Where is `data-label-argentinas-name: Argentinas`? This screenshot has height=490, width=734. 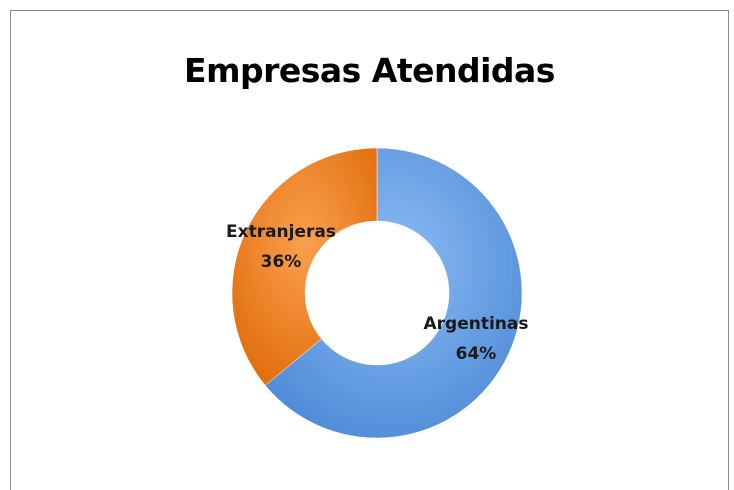
data-label-argentinas-name: Argentinas is located at coordinates (476, 324).